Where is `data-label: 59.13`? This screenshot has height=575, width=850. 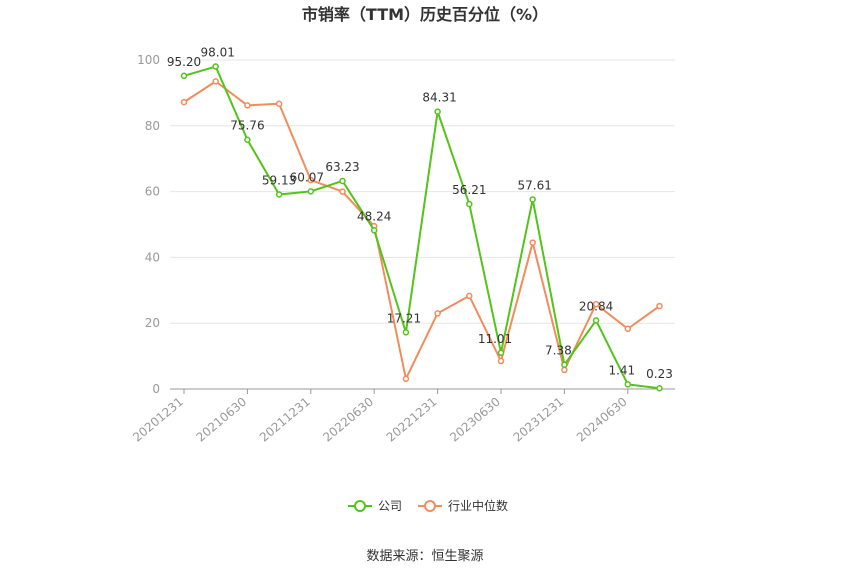
data-label: 59.13 is located at coordinates (279, 180).